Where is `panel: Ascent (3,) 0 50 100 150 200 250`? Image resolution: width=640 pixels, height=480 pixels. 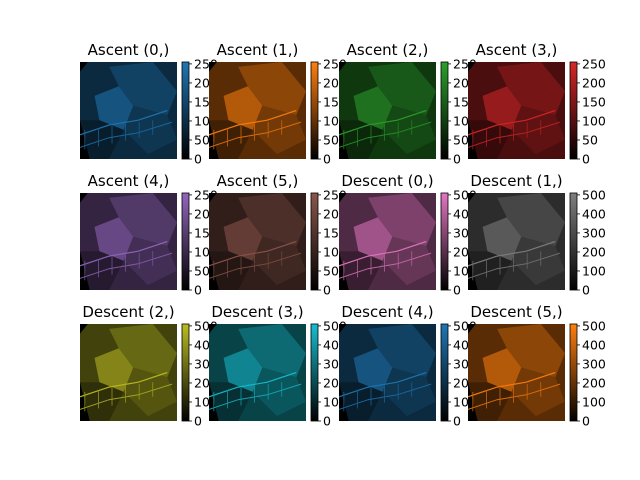 panel: Ascent (3,) 0 50 100 150 200 250 is located at coordinates (537, 104).